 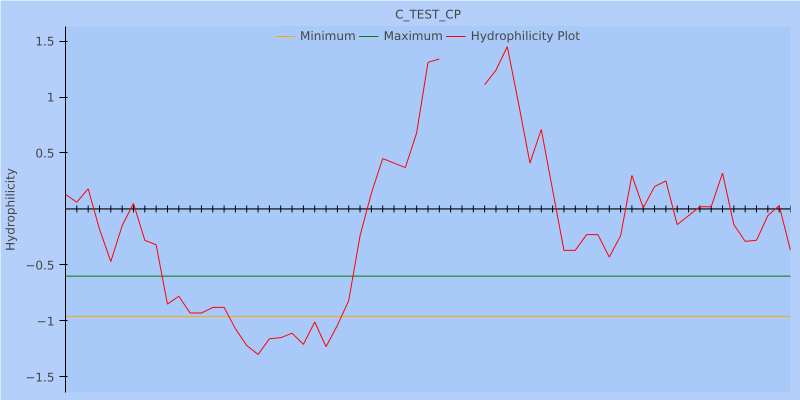 I want to click on y-tick-label: 0.5, so click(x=45, y=153).